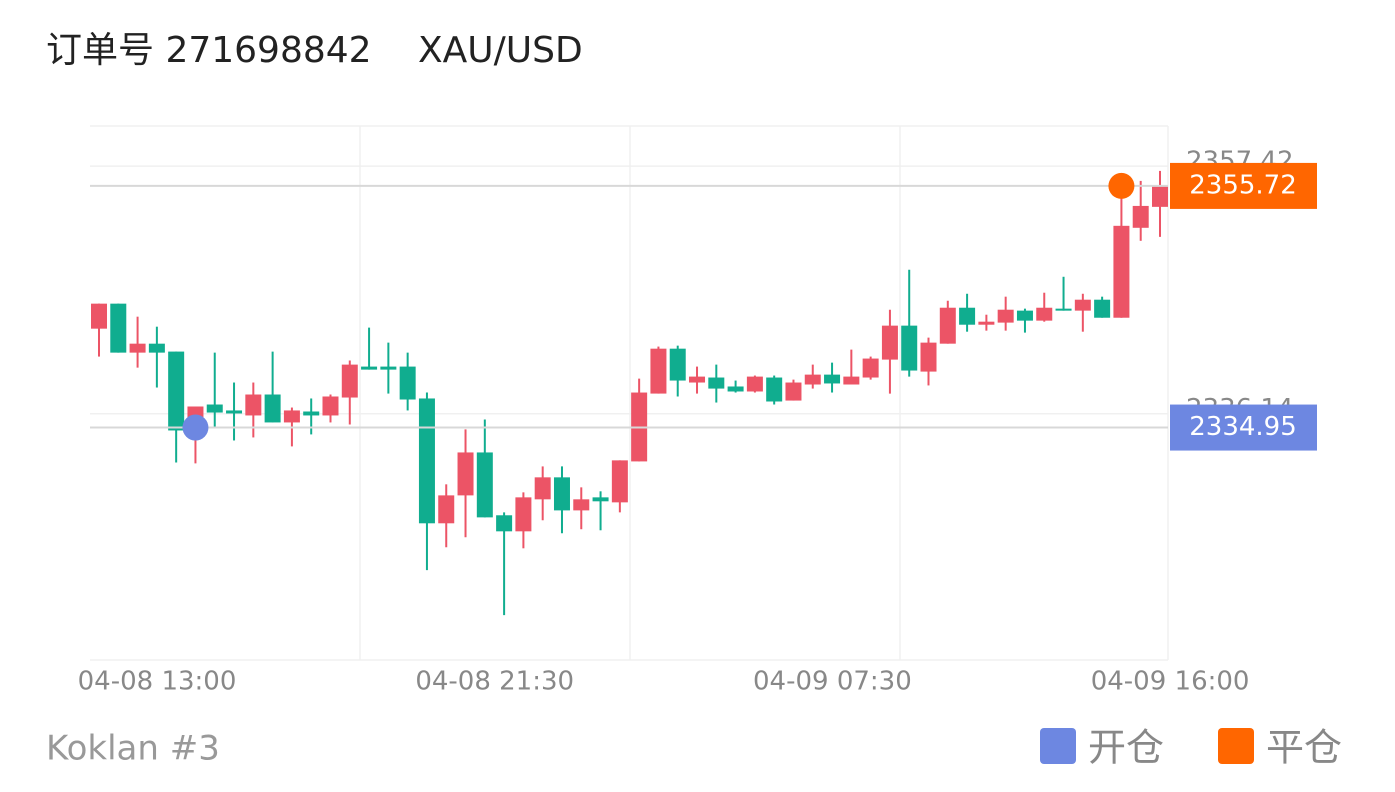 The width and height of the screenshot is (1395, 792). I want to click on x-tick-label: 04-08 13:00, so click(157, 682).